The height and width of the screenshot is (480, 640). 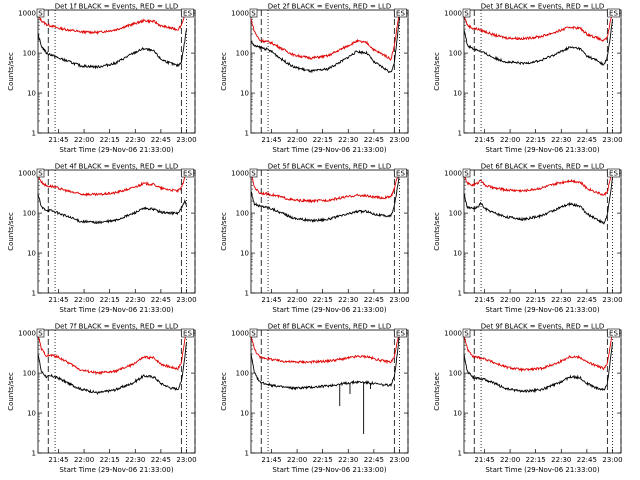 What do you see at coordinates (116, 7) in the screenshot?
I see `chart-title: Det 1f BLACK = Events, RED = LLD` at bounding box center [116, 7].